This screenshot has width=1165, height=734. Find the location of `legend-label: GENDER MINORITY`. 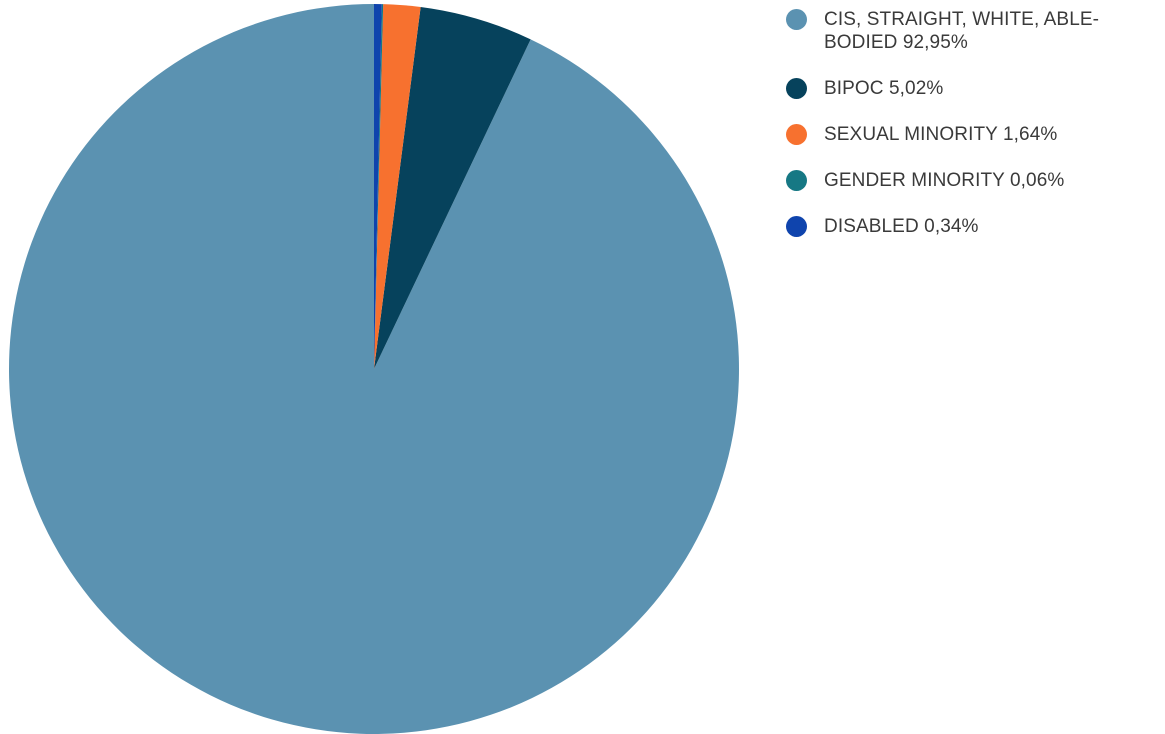

legend-label: GENDER MINORITY is located at coordinates (914, 180).